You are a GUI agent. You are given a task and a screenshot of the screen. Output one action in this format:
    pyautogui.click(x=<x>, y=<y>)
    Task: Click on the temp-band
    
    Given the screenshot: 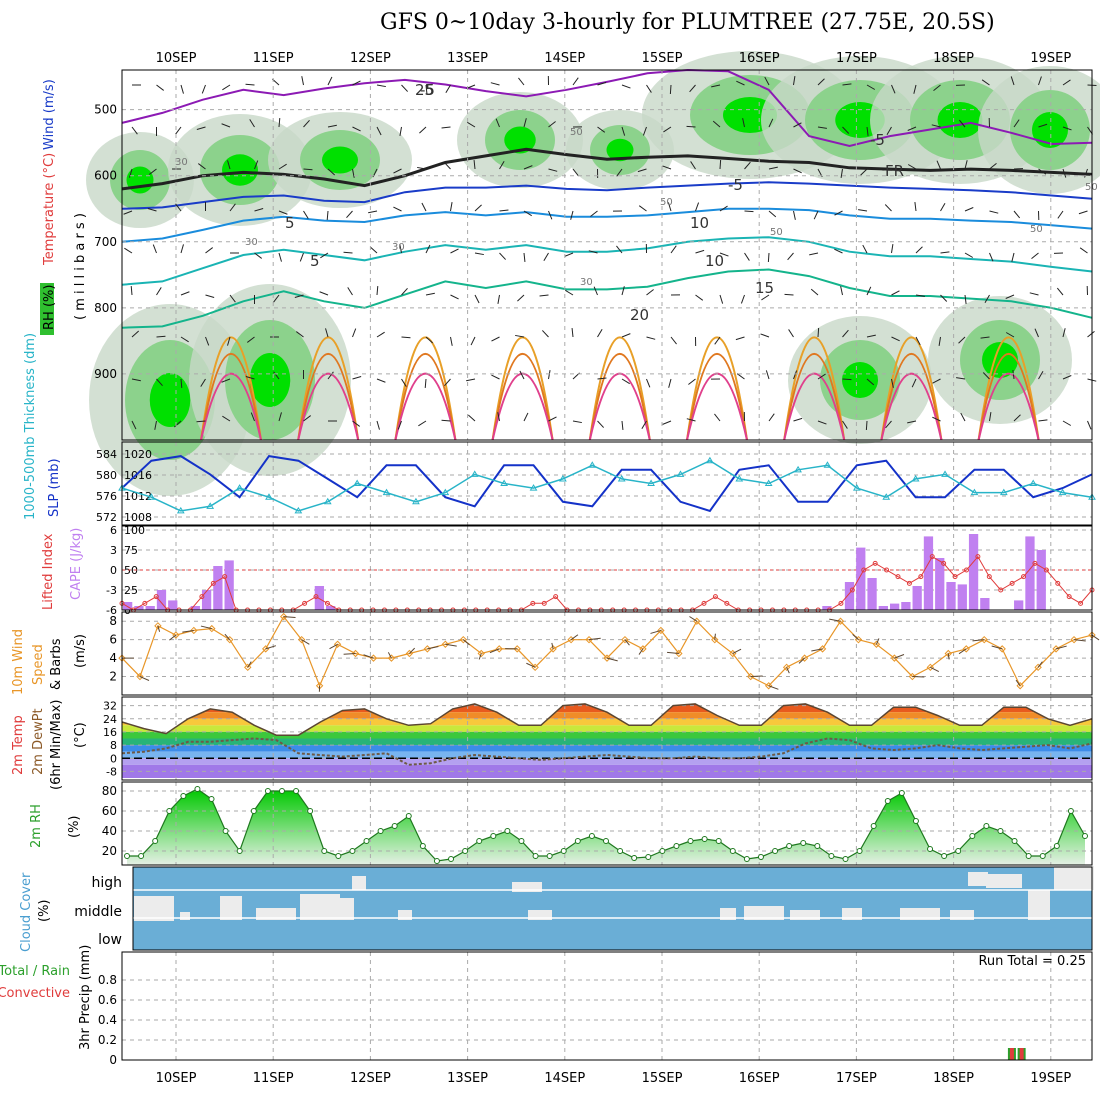 What is the action you would take?
    pyautogui.click(x=607, y=761)
    